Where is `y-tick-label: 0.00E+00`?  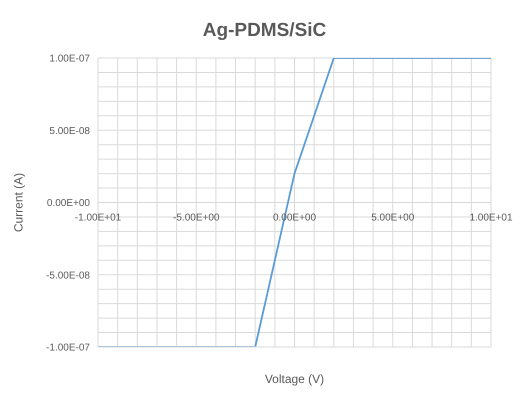 y-tick-label: 0.00E+00 is located at coordinates (68, 204).